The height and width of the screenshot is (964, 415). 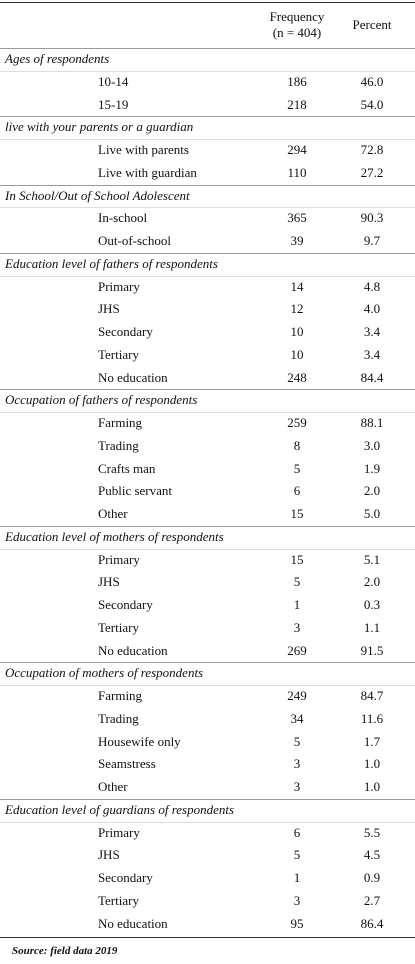 I want to click on percent: 5.0, so click(x=372, y=513).